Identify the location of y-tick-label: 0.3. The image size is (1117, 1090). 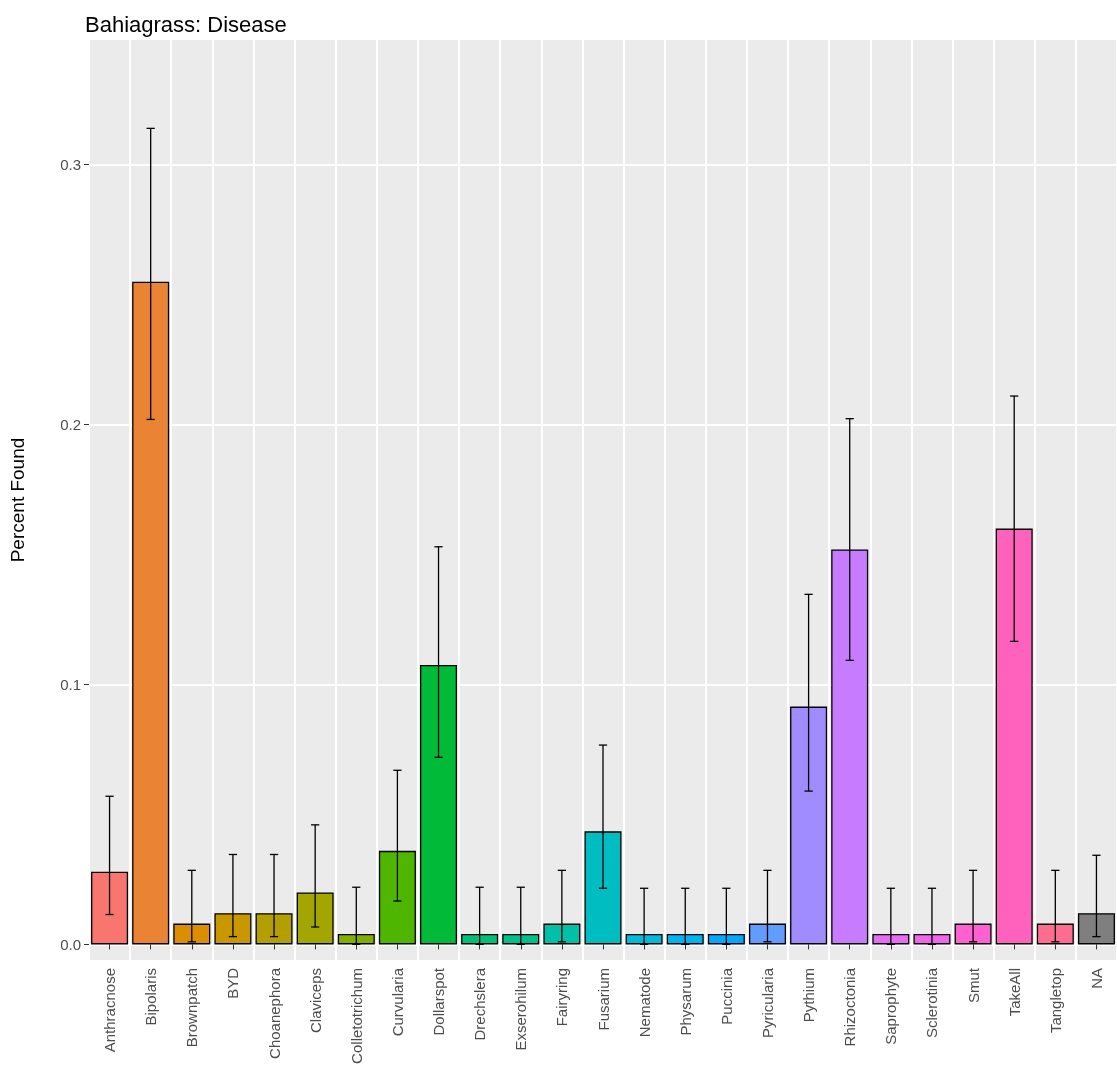
(70, 165).